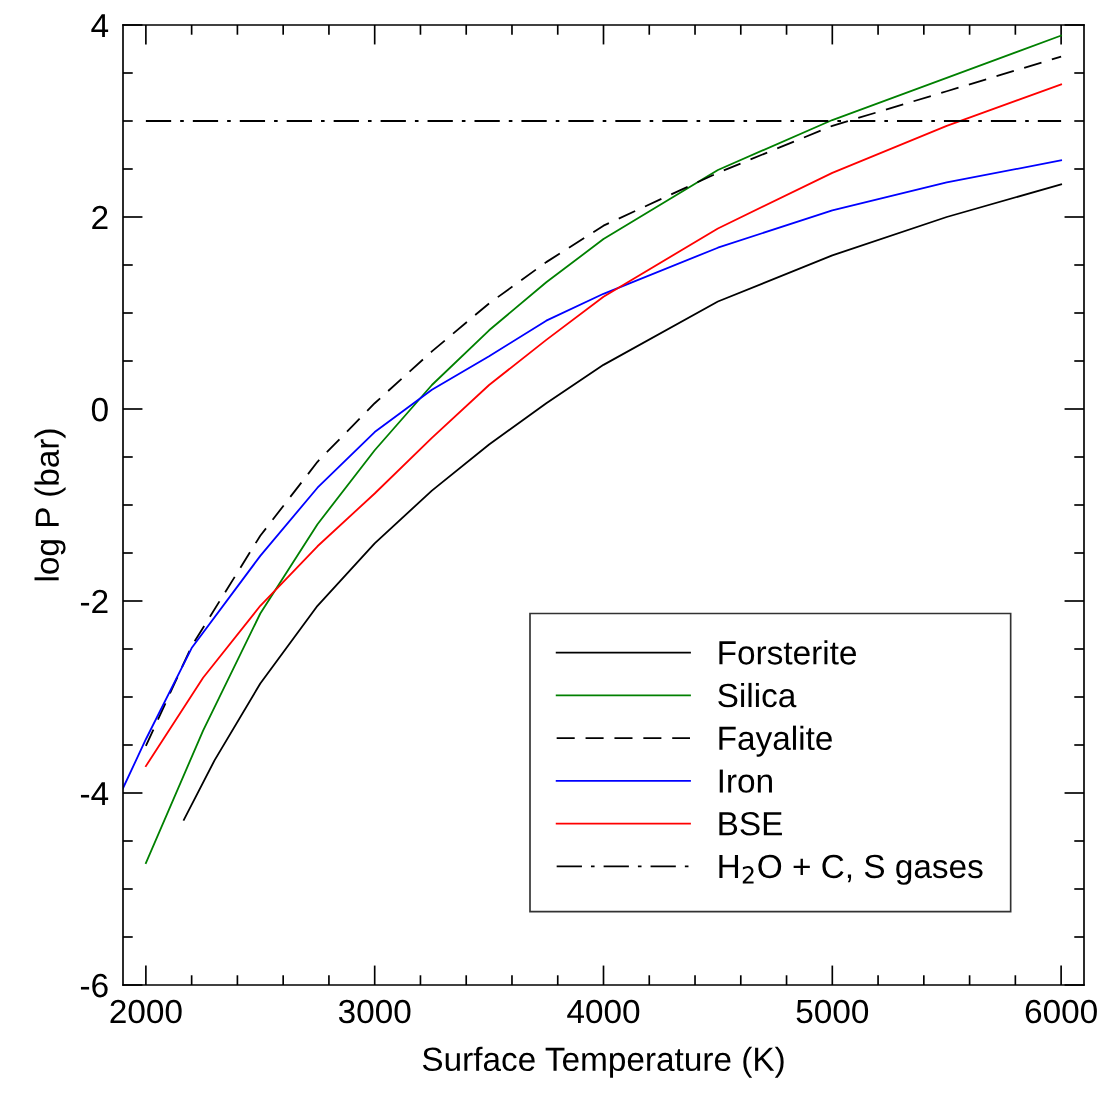 The height and width of the screenshot is (1114, 1107). What do you see at coordinates (787, 652) in the screenshot?
I see `legend-label: Forsterite` at bounding box center [787, 652].